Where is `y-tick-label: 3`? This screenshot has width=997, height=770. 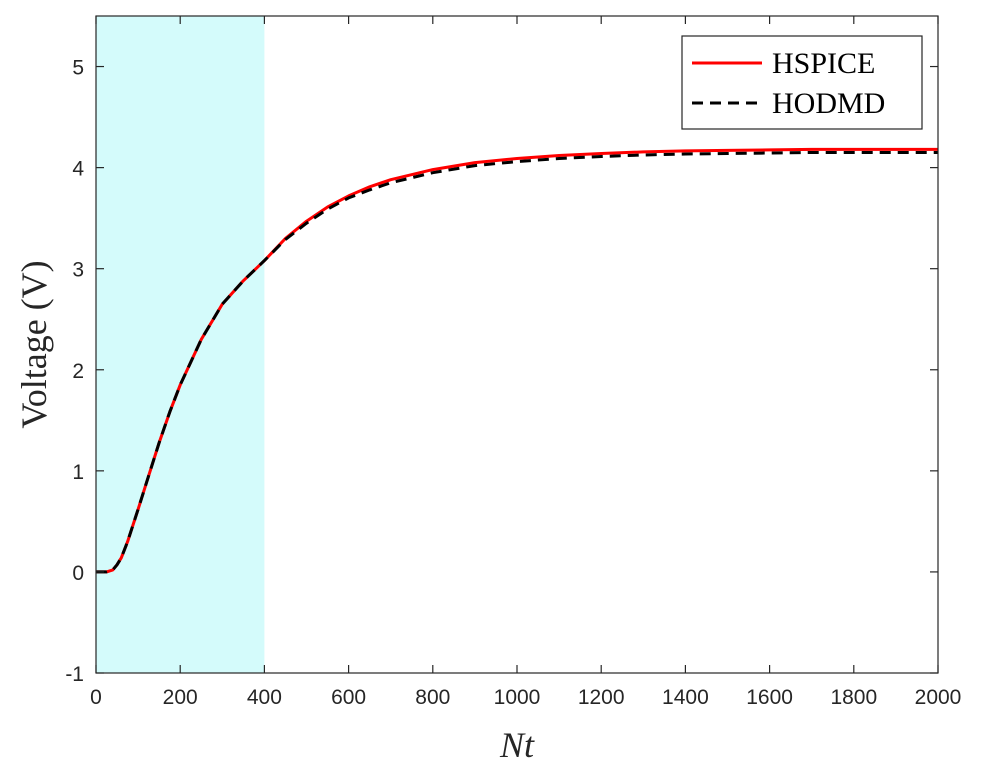
y-tick-label: 3 is located at coordinates (78, 270).